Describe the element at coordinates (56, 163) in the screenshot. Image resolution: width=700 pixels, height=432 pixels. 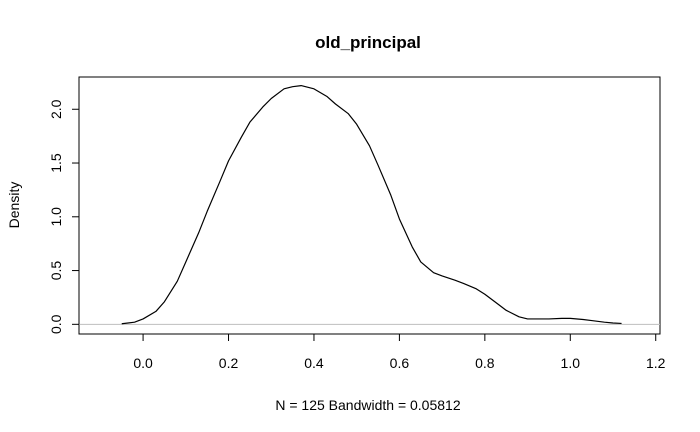
I see `y-tick-label: 1.5` at that location.